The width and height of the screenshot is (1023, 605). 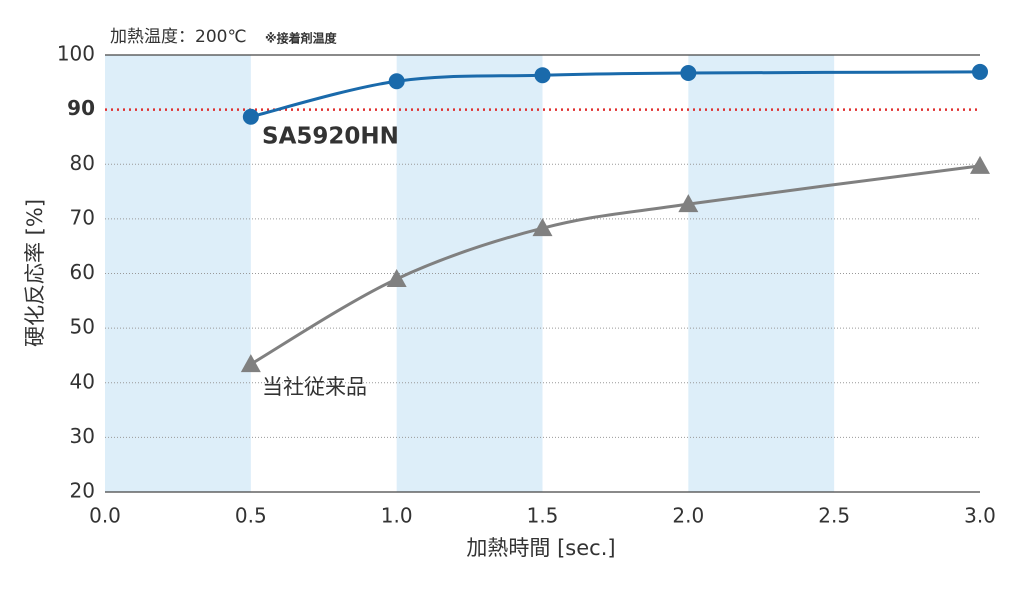 What do you see at coordinates (980, 516) in the screenshot?
I see `x-tick-label: 3.0` at bounding box center [980, 516].